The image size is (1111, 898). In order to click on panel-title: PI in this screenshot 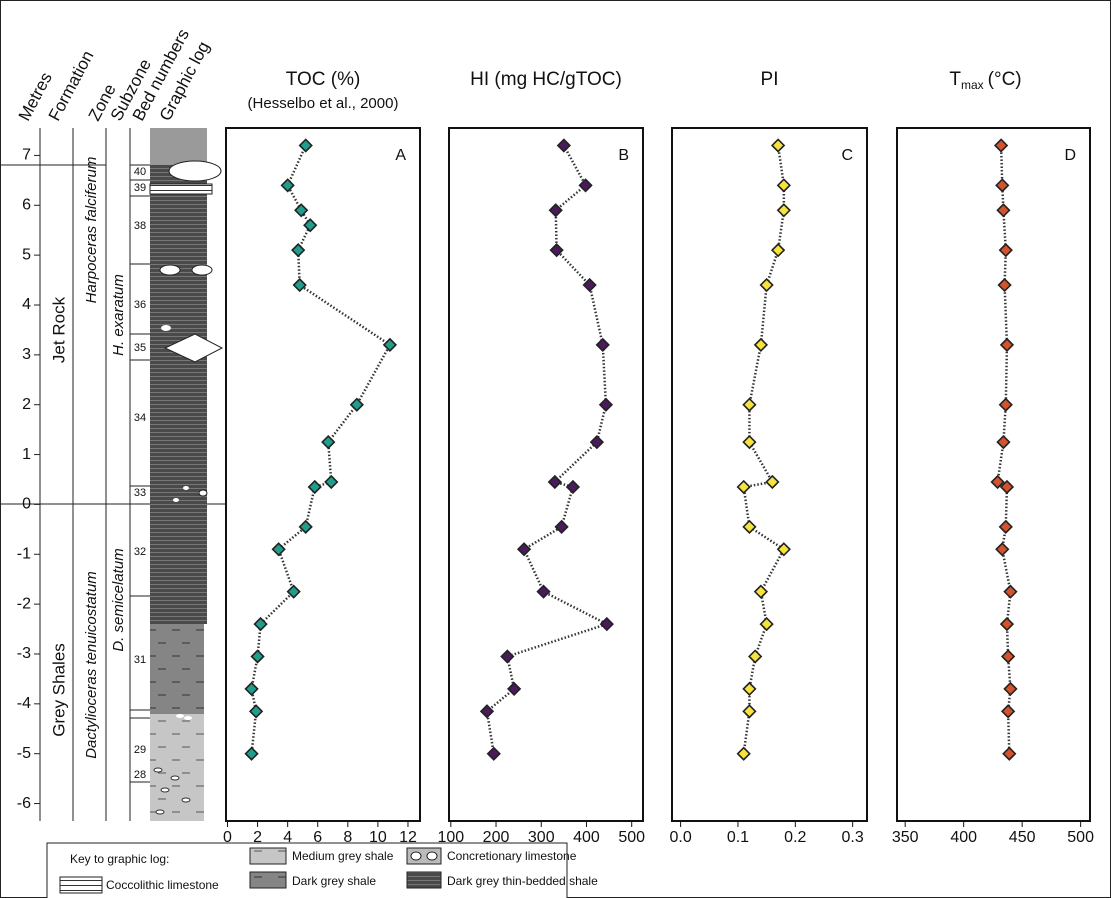, I will do `click(770, 79)`.